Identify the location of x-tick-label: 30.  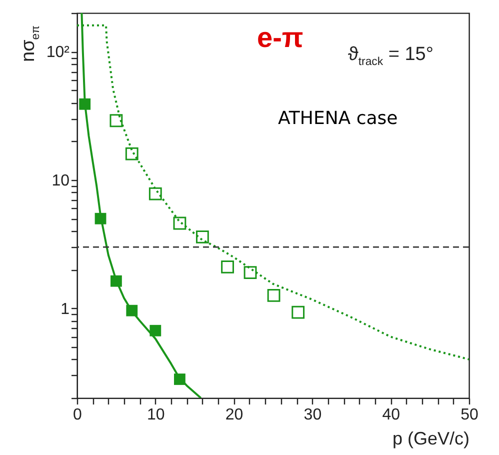
(313, 415).